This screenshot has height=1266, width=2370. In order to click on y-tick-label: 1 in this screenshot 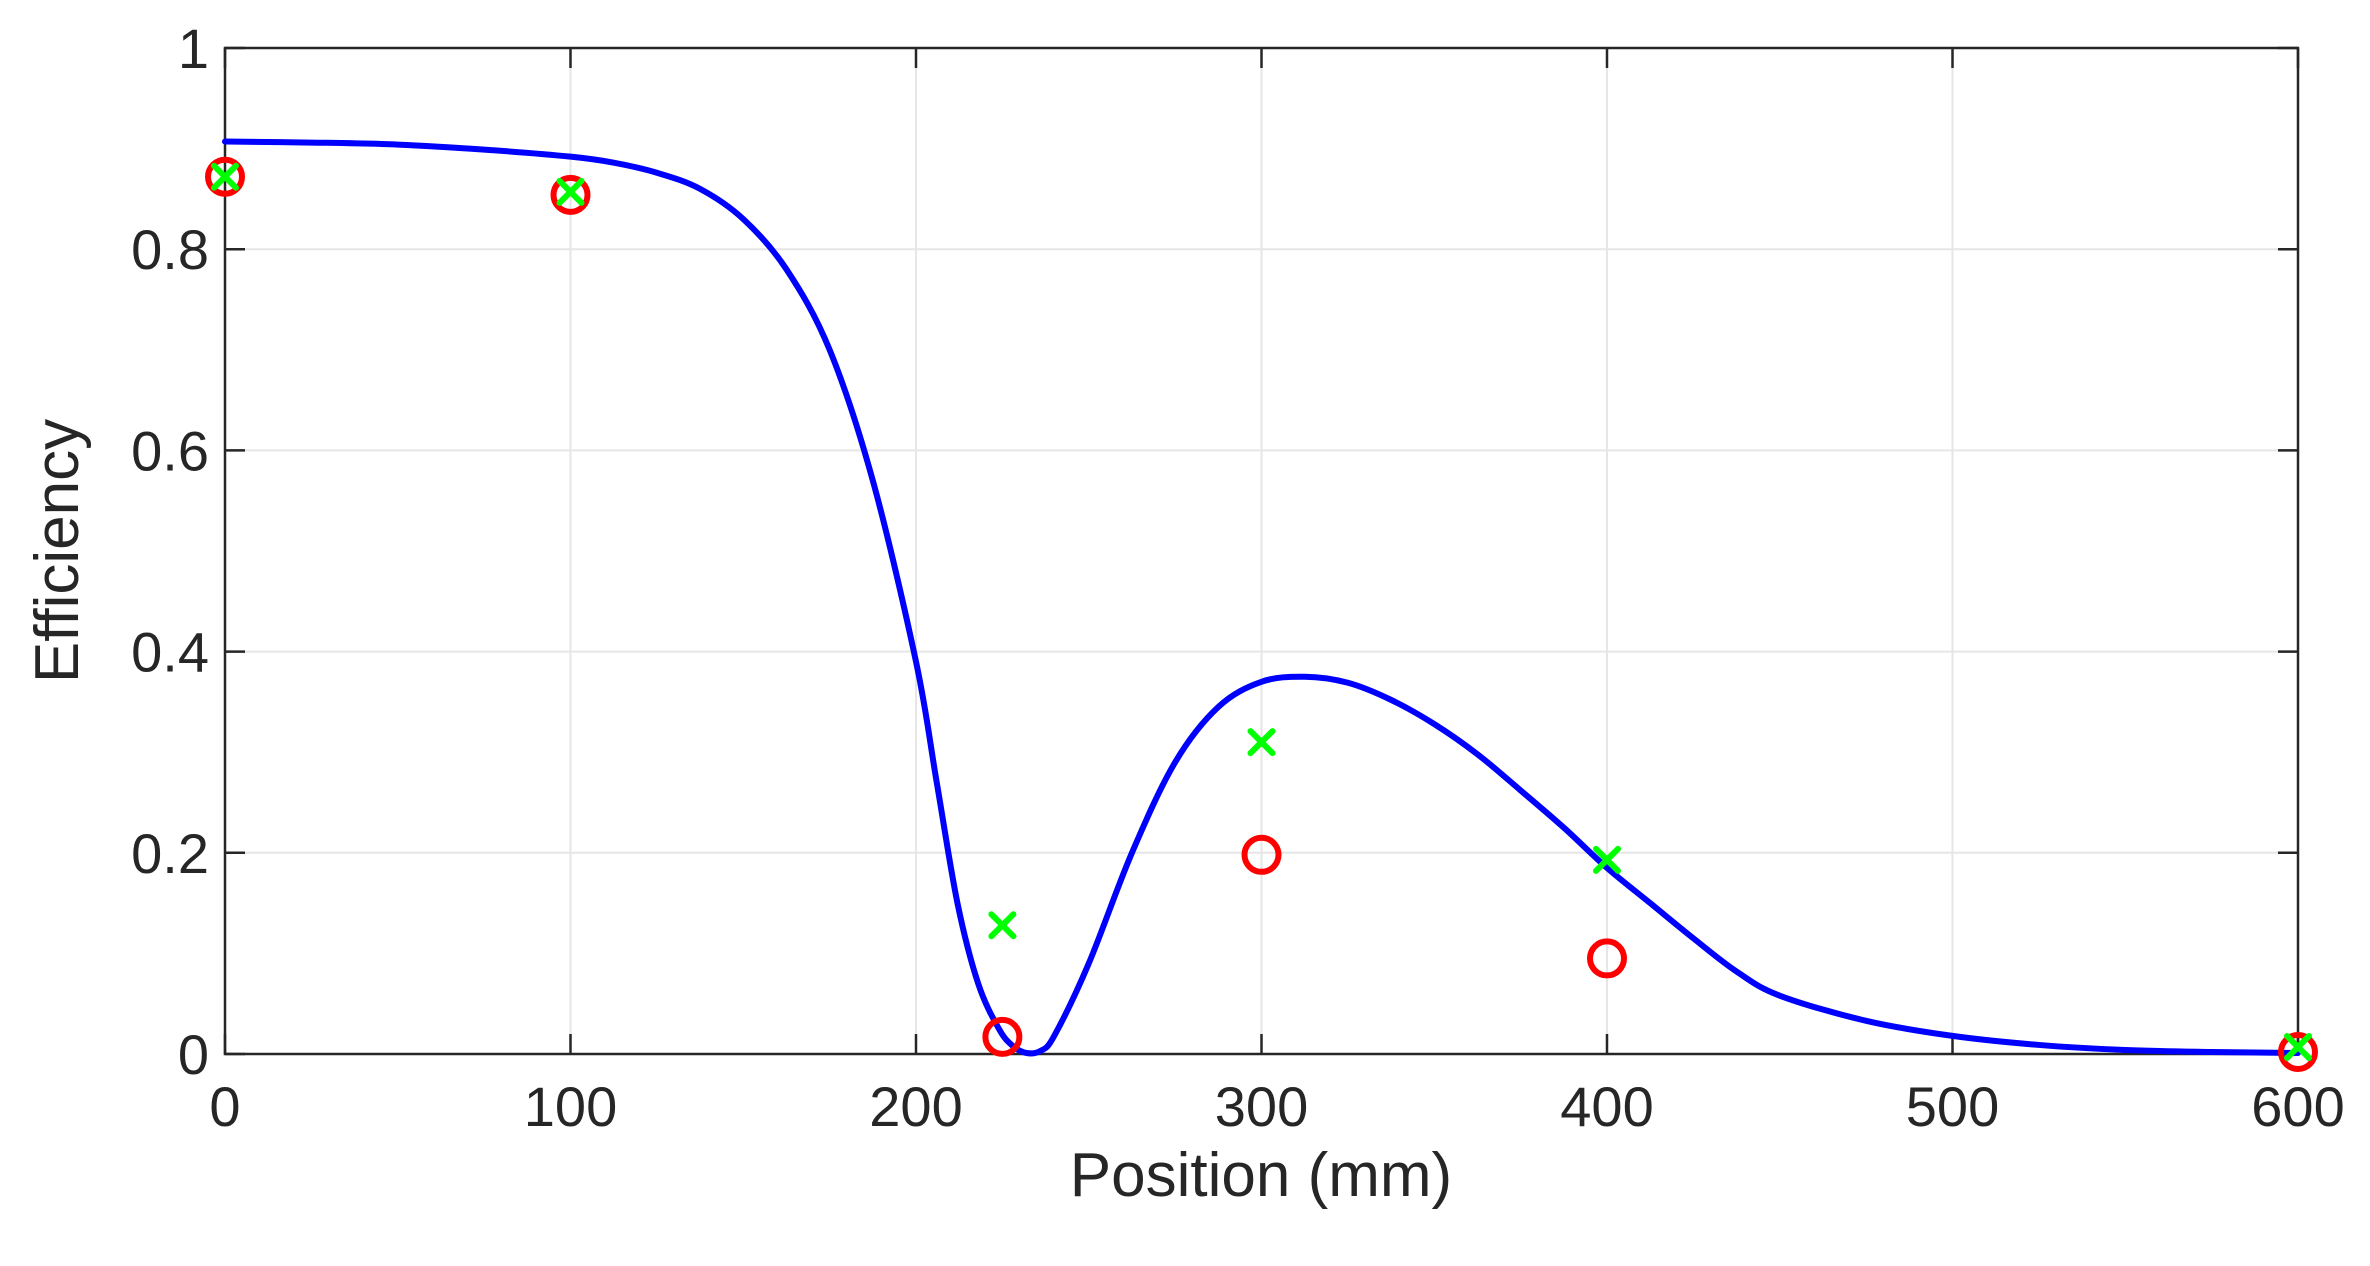, I will do `click(193, 48)`.